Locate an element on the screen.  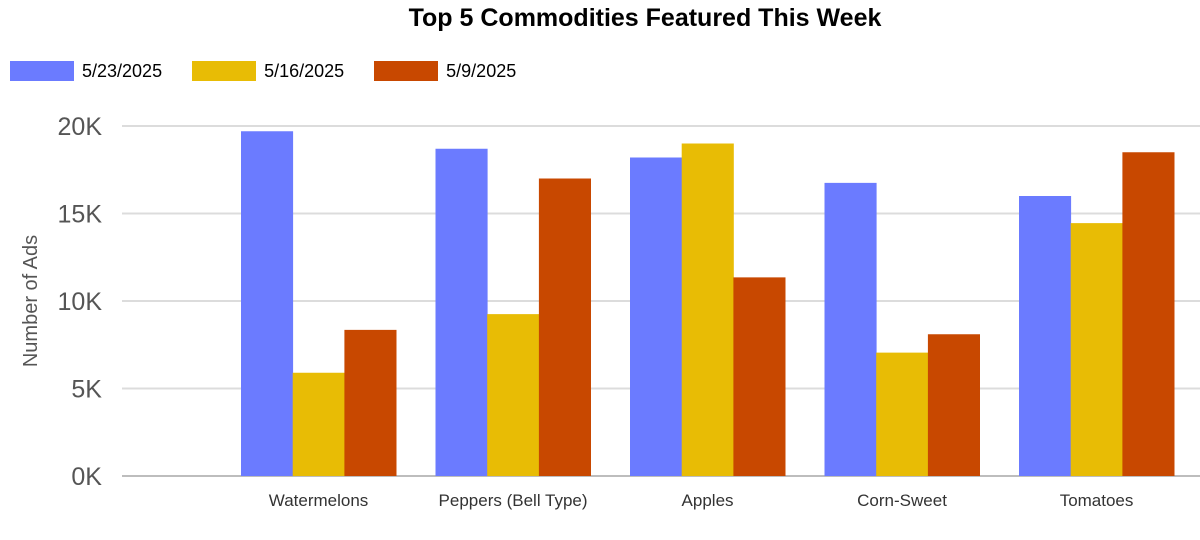
y-axis-label: Number of Ads is located at coordinates (31, 301).